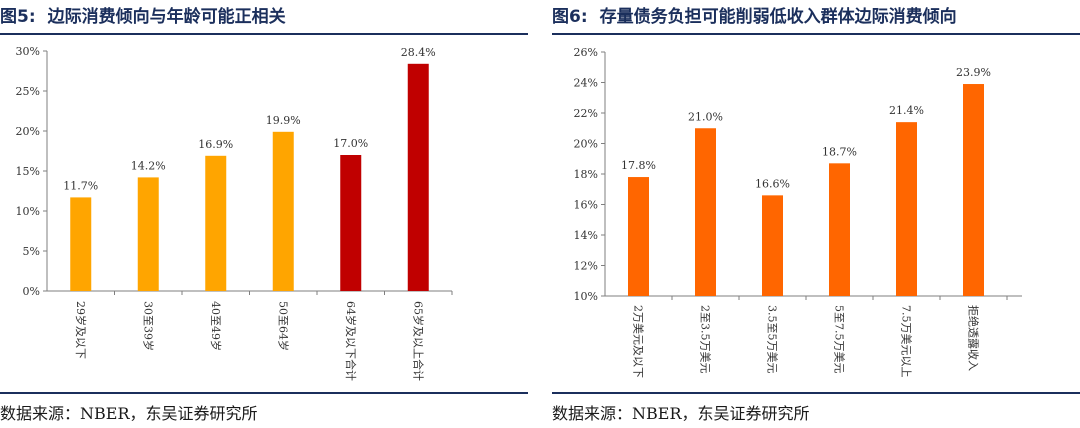 This screenshot has width=1080, height=428. I want to click on data-label: 11.7%, so click(80, 185).